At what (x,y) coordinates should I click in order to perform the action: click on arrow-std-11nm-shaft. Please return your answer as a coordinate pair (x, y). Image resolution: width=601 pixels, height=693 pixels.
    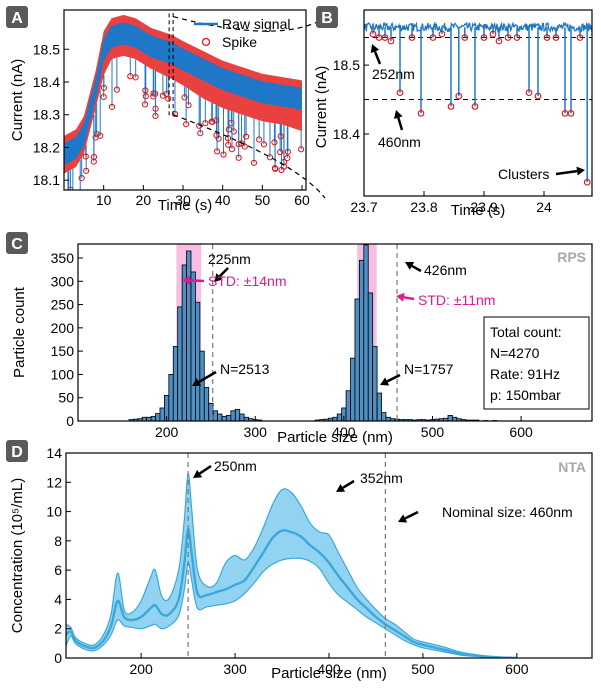
    Looking at the image, I should click on (409, 298).